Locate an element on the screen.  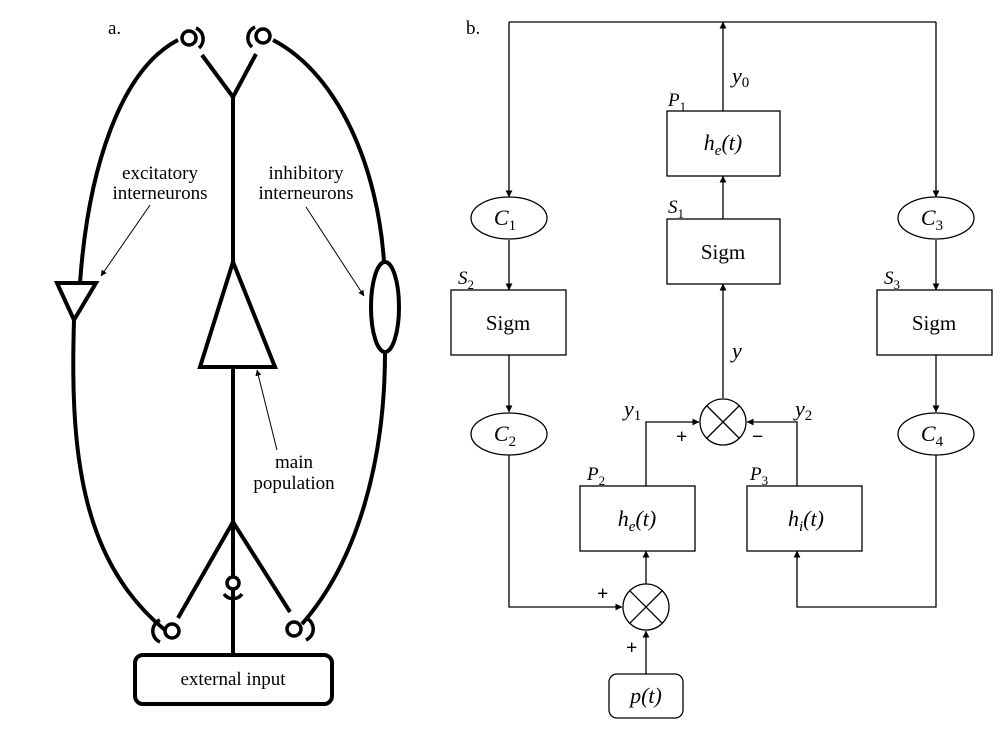
svg-text: C4 is located at coordinates (932, 435).